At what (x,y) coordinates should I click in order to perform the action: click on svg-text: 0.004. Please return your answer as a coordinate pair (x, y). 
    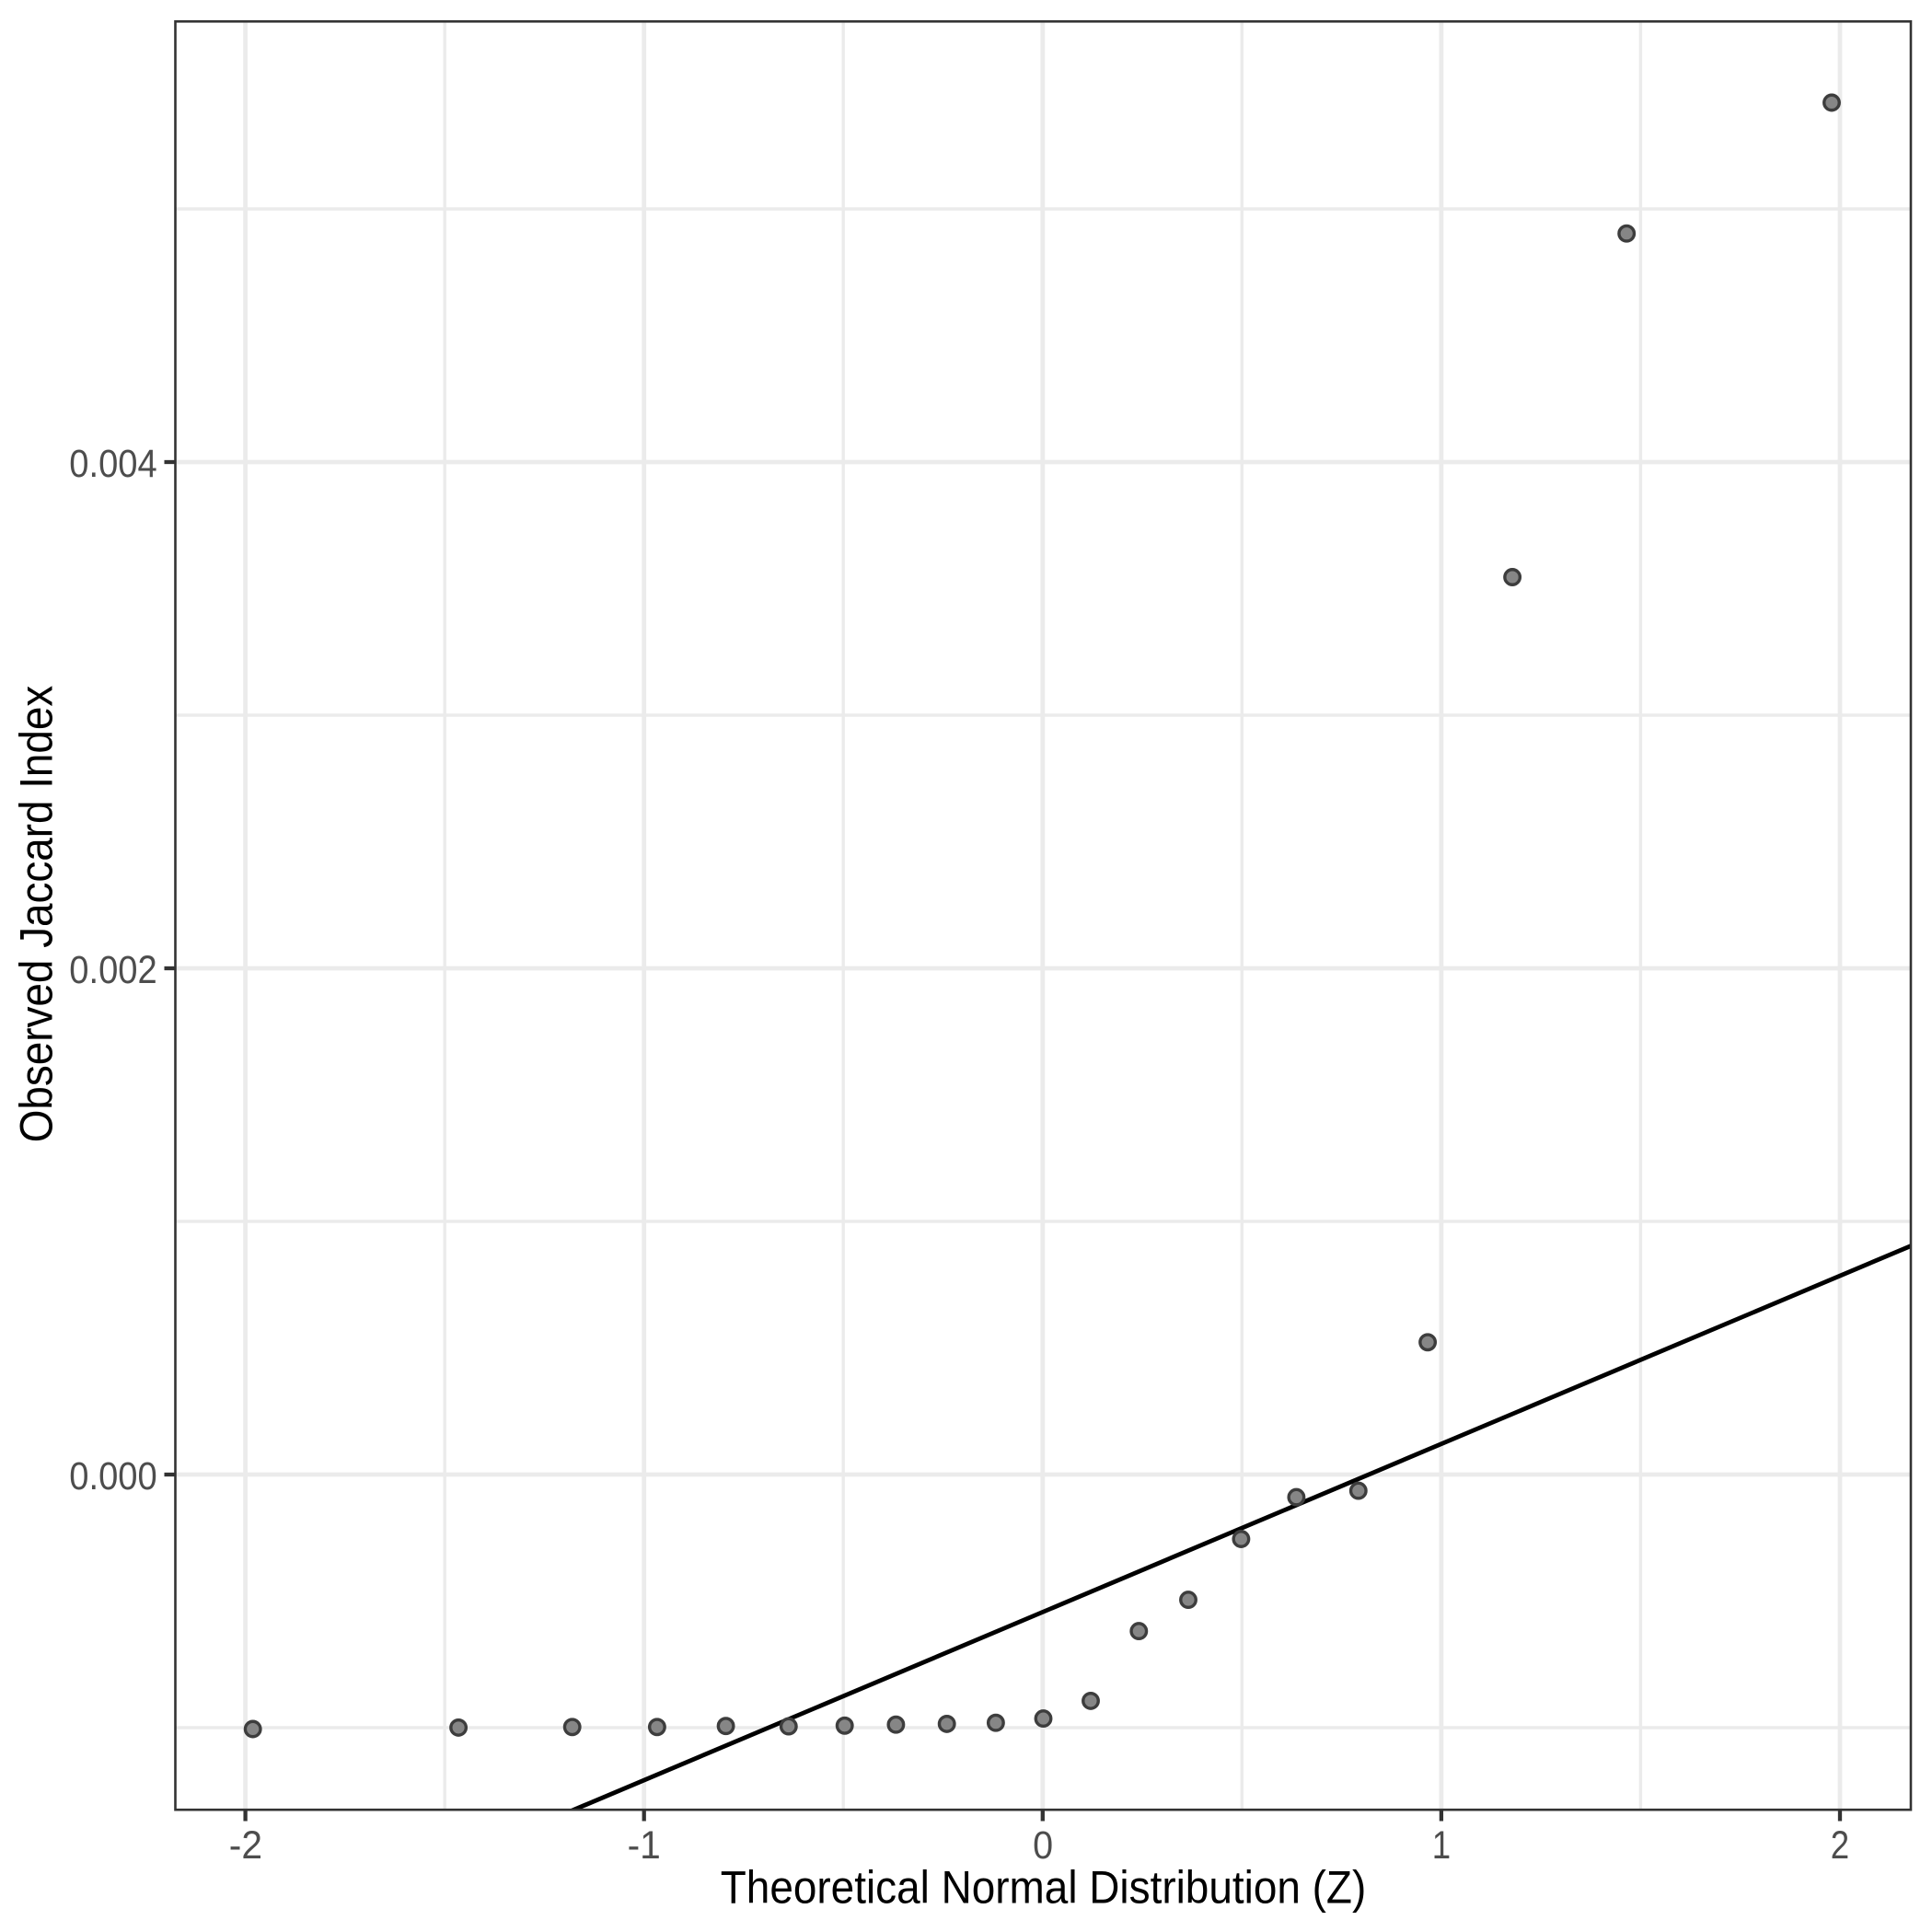
    Looking at the image, I should click on (113, 464).